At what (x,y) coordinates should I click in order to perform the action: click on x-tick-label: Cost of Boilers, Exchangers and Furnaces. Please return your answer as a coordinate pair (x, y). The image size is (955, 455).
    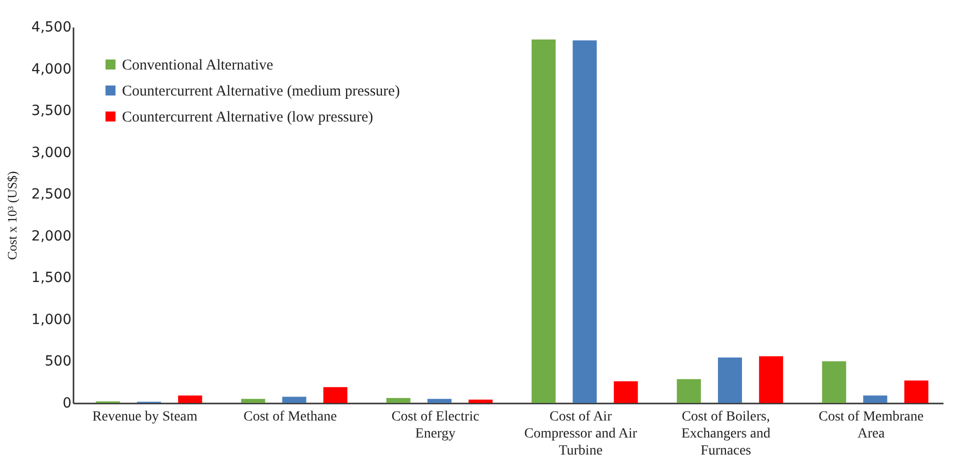
    Looking at the image, I should click on (725, 432).